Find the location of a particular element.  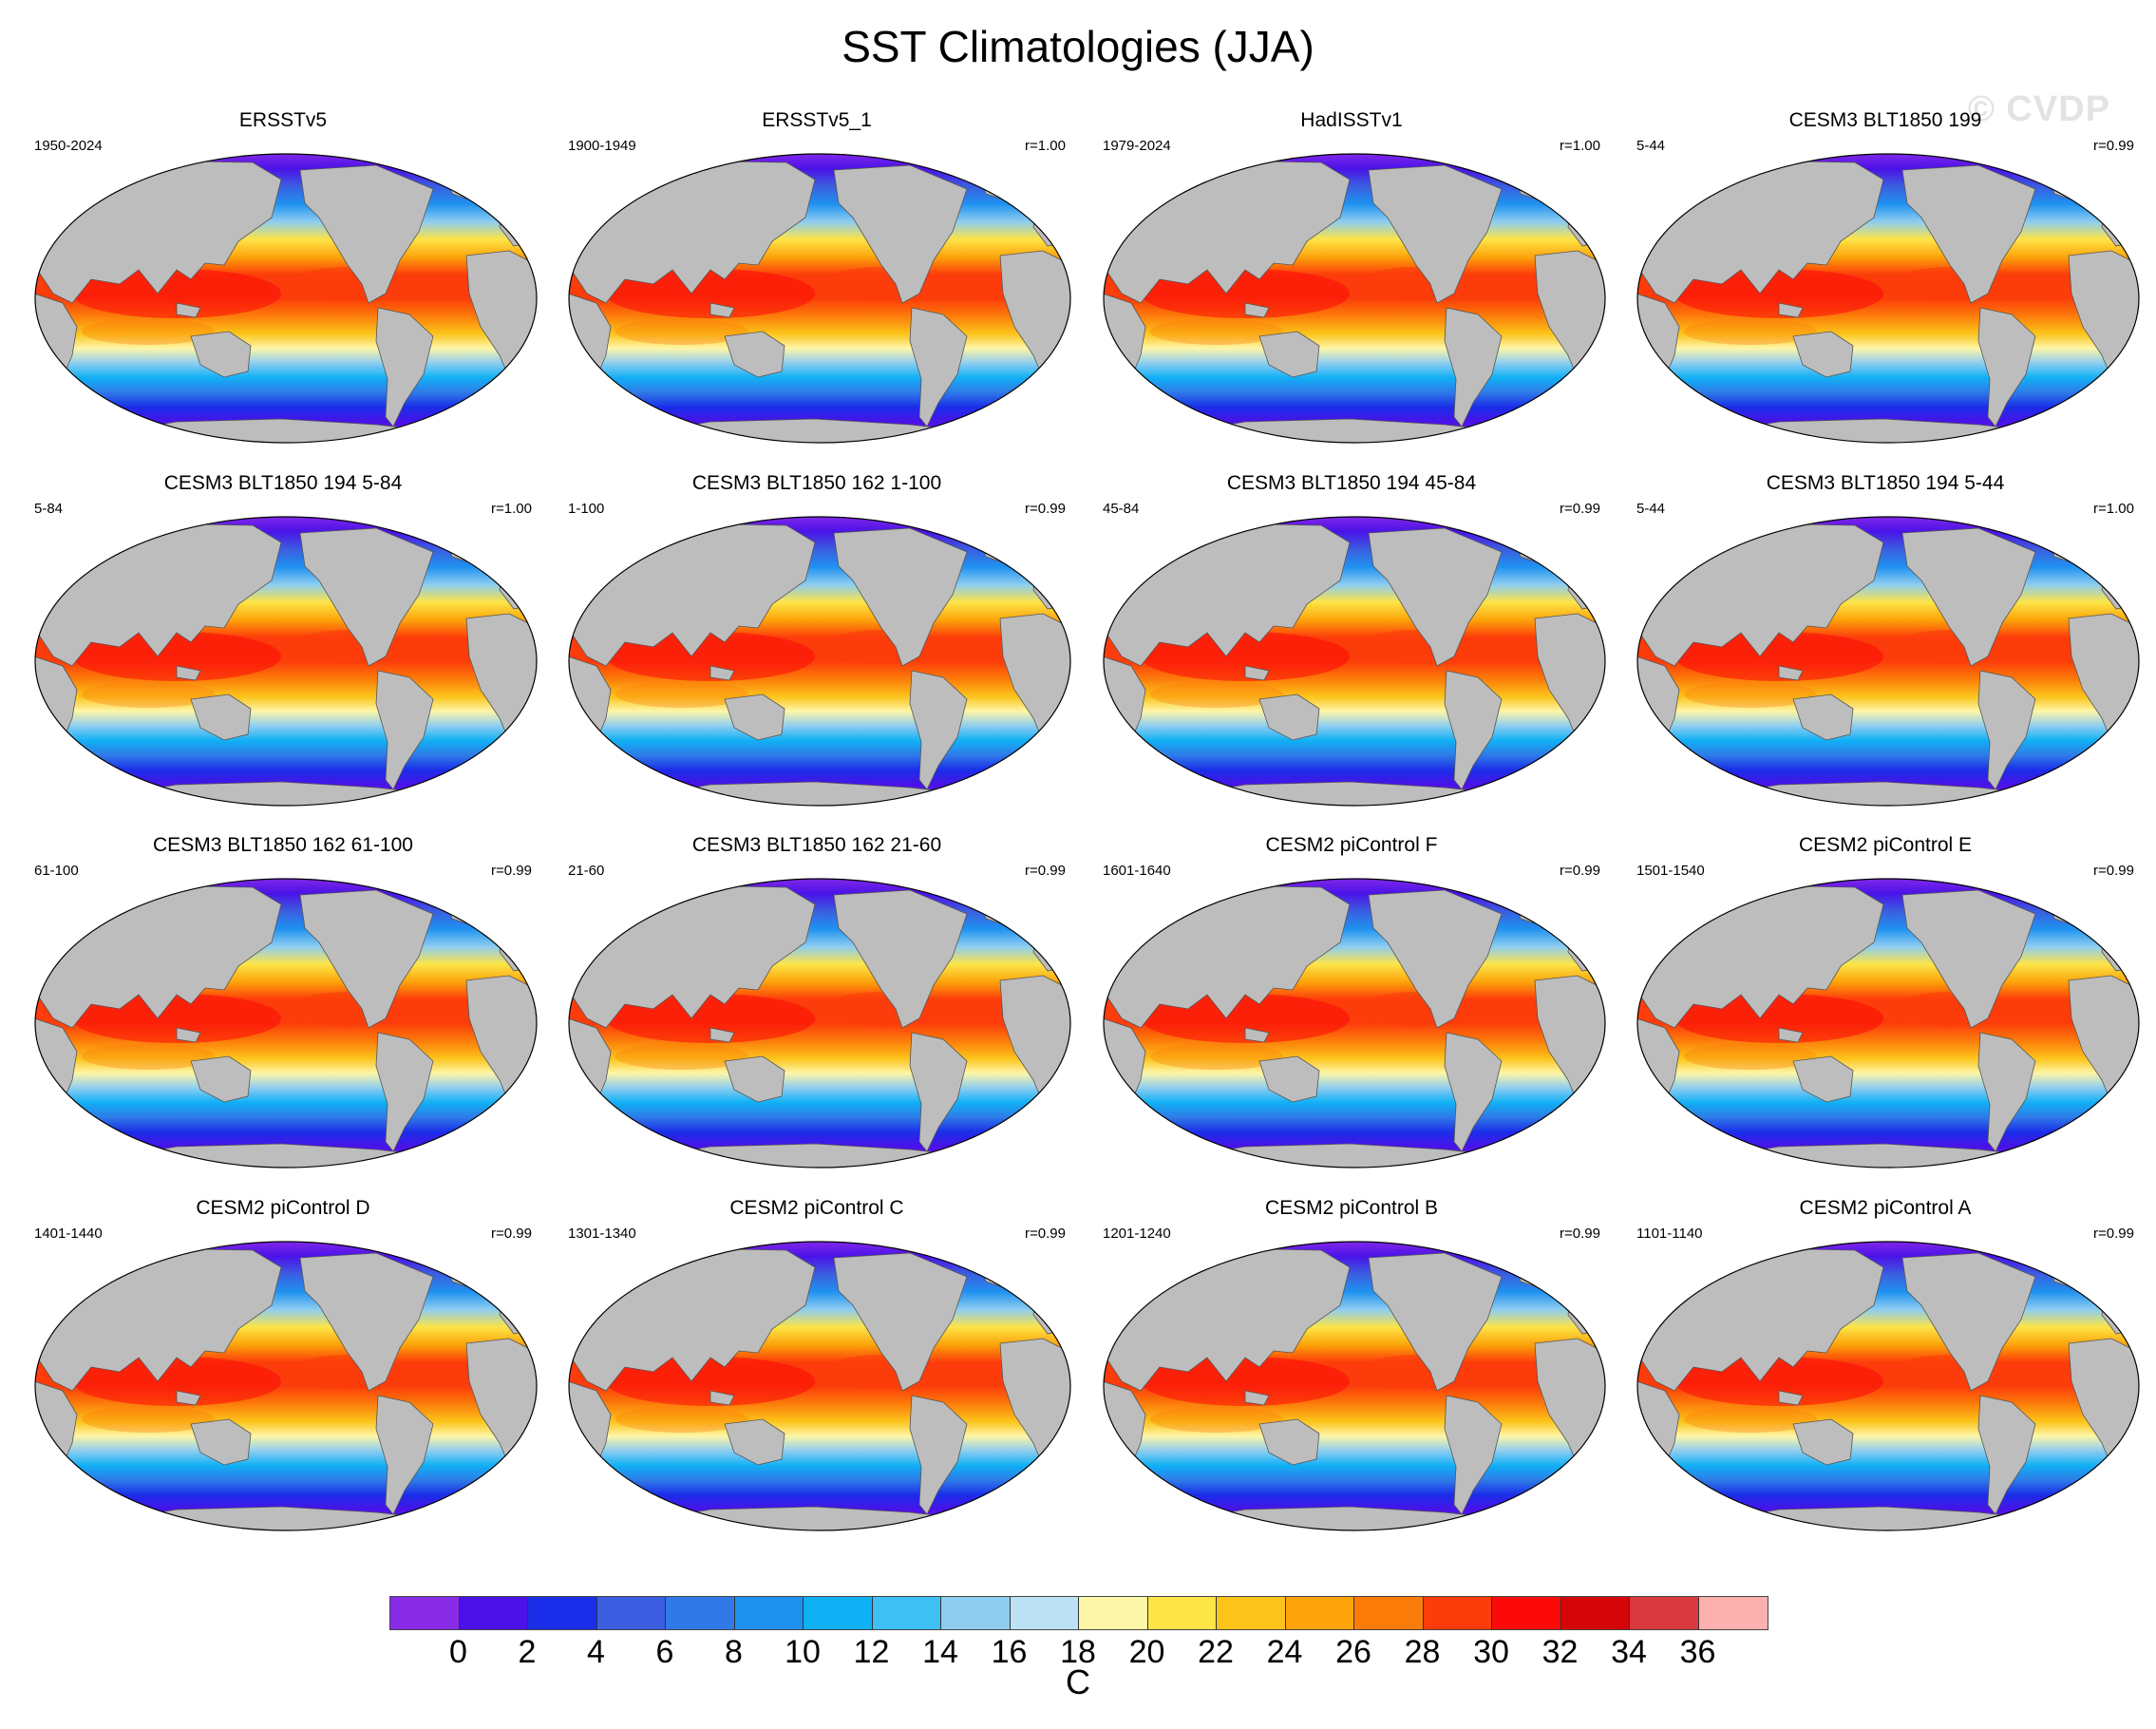

panel-years: 1950-2024 is located at coordinates (69, 146).